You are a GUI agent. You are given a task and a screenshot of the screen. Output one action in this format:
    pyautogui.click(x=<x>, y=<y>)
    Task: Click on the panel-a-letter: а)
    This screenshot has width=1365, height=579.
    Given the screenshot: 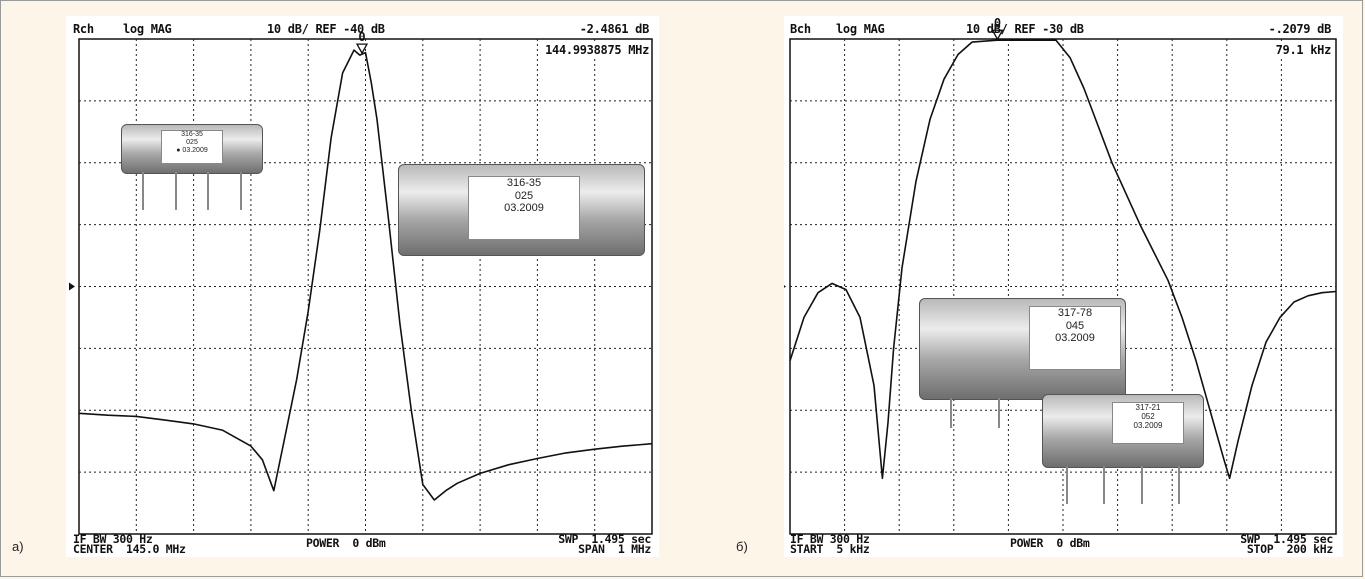 What is the action you would take?
    pyautogui.click(x=18, y=546)
    